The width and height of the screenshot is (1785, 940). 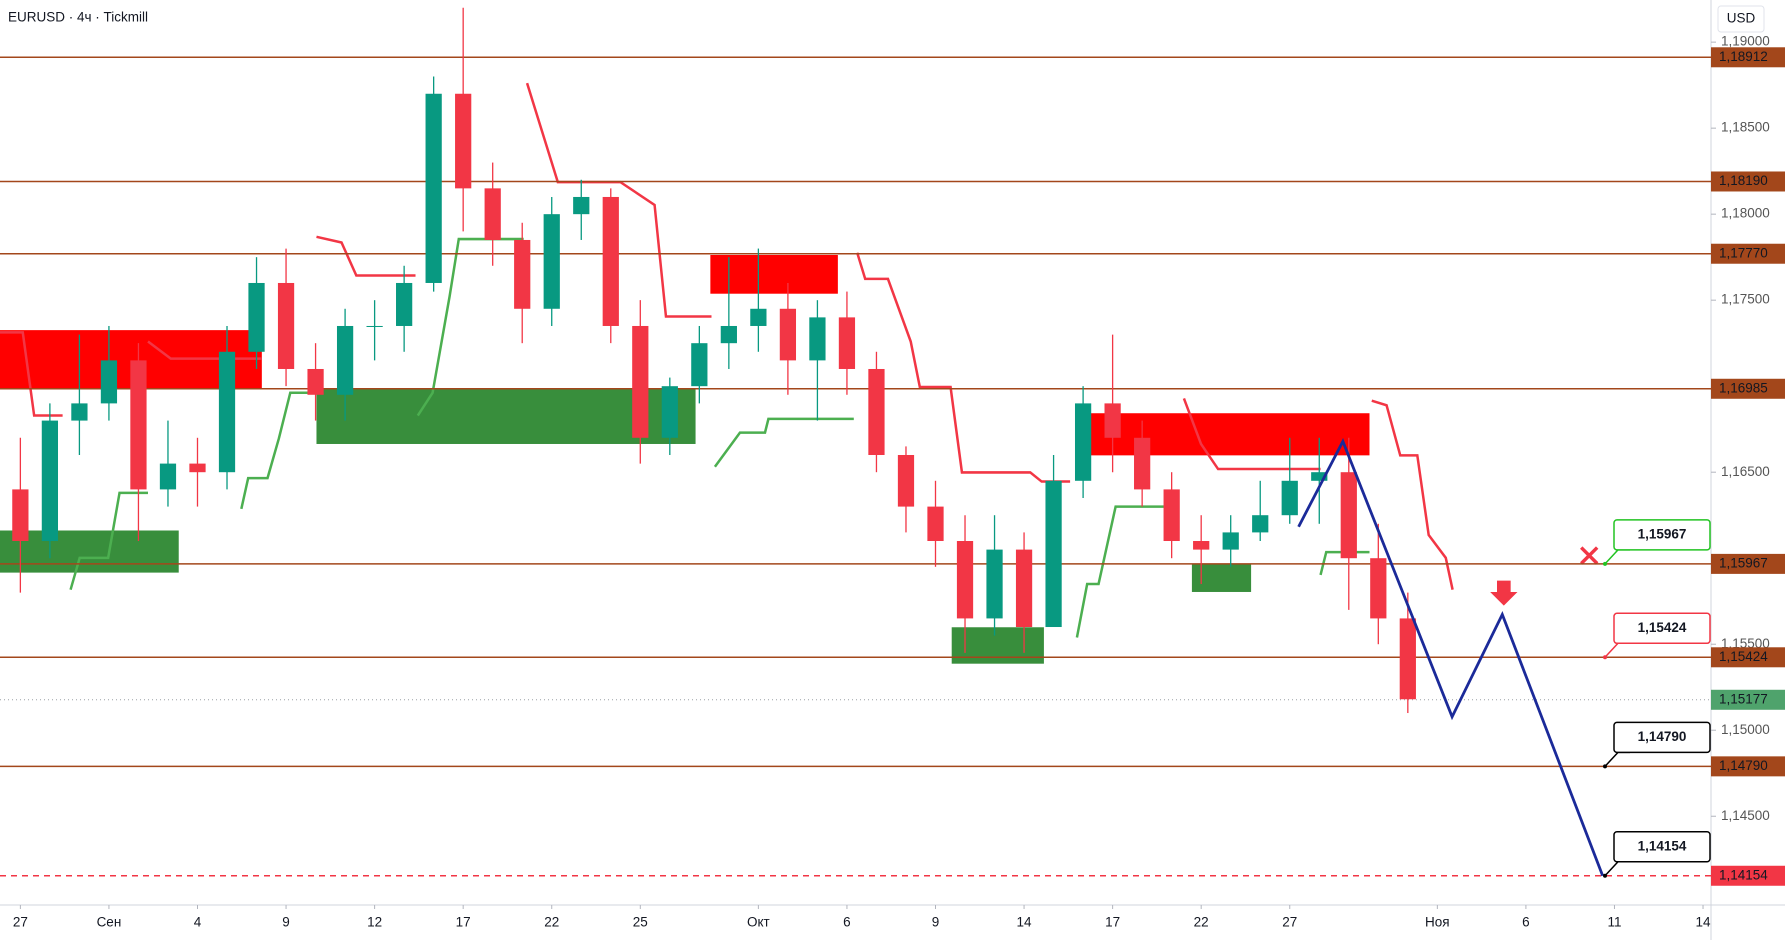 I want to click on level-label: 1,18190, so click(x=1743, y=180).